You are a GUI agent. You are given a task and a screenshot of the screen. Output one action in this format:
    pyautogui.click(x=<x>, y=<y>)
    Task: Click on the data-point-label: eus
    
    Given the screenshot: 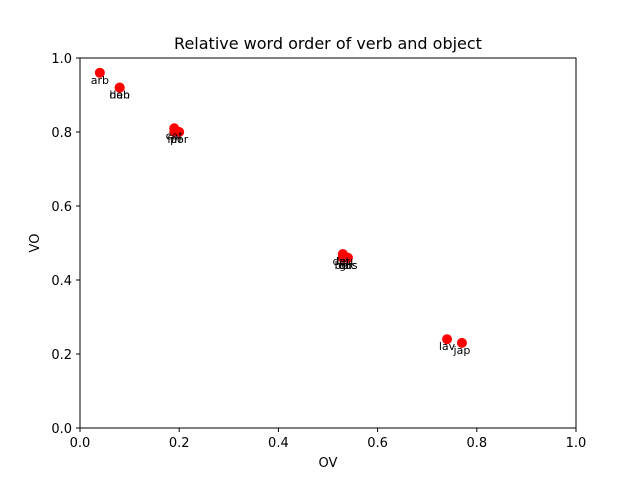 What is the action you would take?
    pyautogui.click(x=348, y=265)
    